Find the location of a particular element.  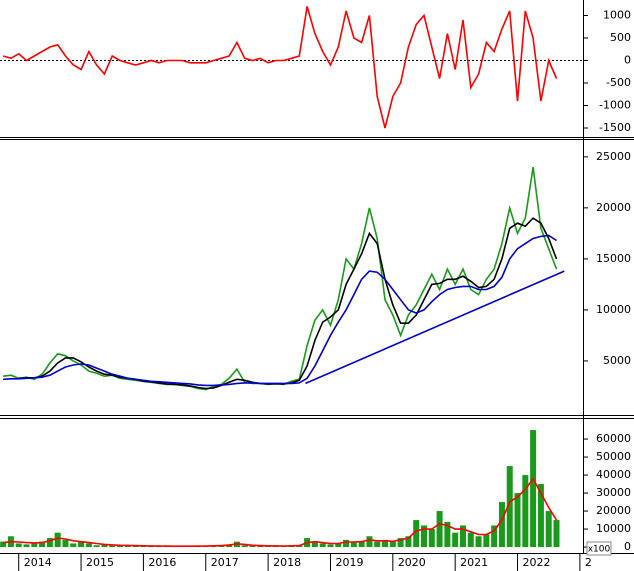

x-tick-label: 2022 is located at coordinates (537, 562).